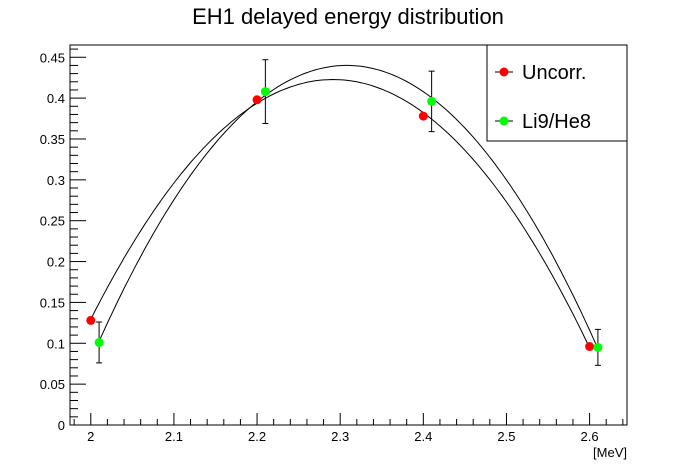 The width and height of the screenshot is (696, 472). I want to click on x-tick-label: 2.5, so click(506, 436).